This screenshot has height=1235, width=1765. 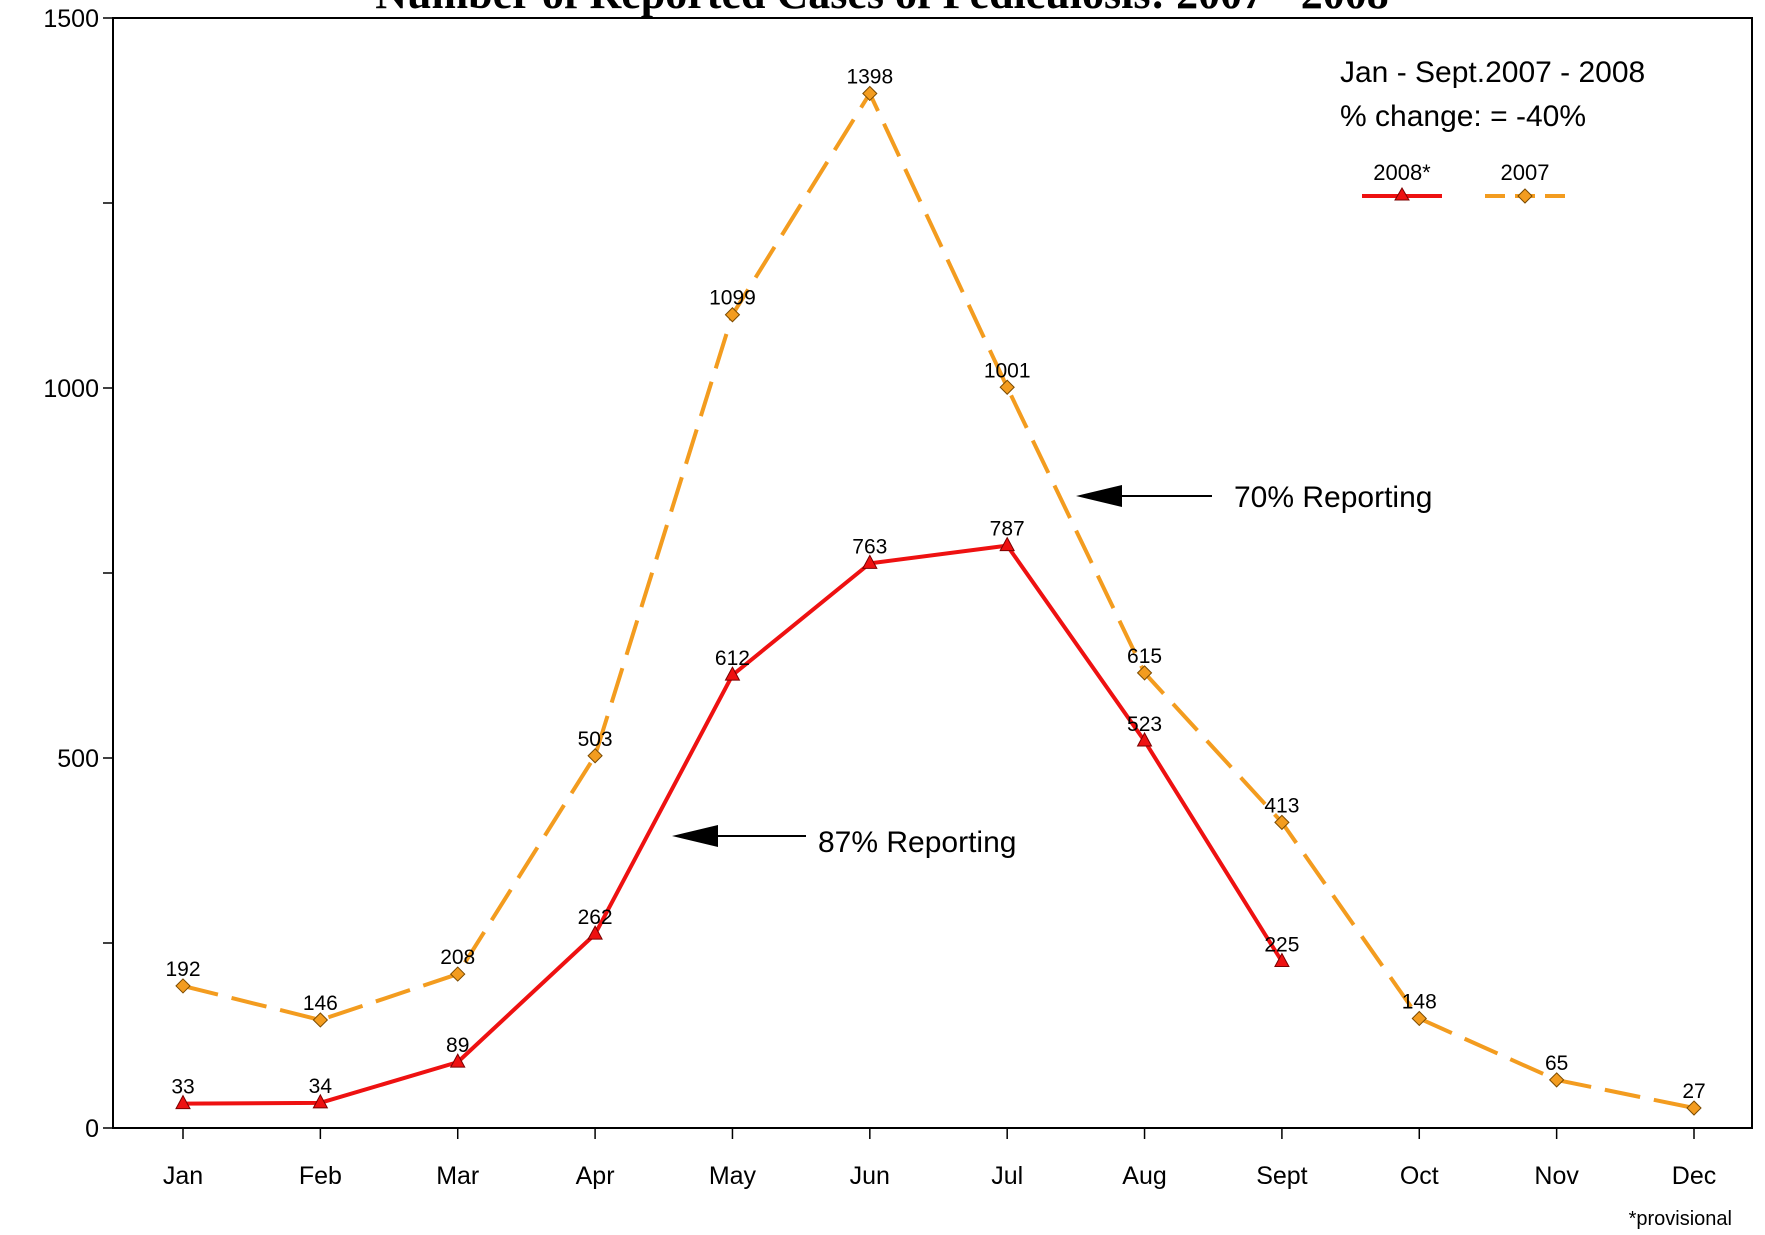 I want to click on data-label: 612, so click(x=732, y=658).